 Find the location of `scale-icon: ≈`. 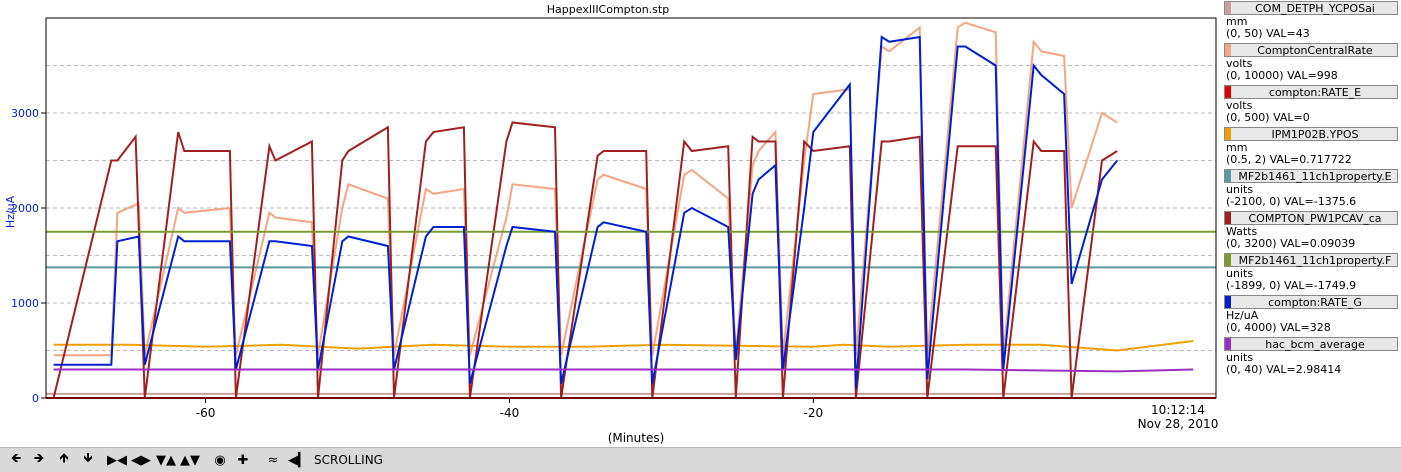

scale-icon: ≈ is located at coordinates (273, 460).